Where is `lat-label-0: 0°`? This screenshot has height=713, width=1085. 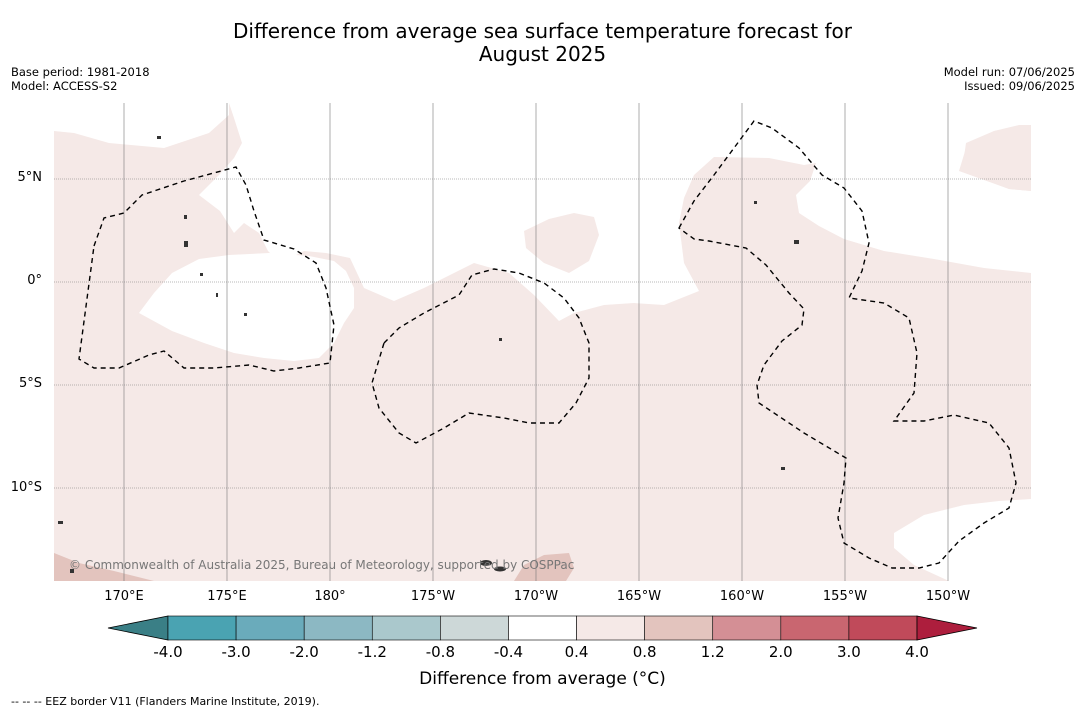 lat-label-0: 0° is located at coordinates (34, 280).